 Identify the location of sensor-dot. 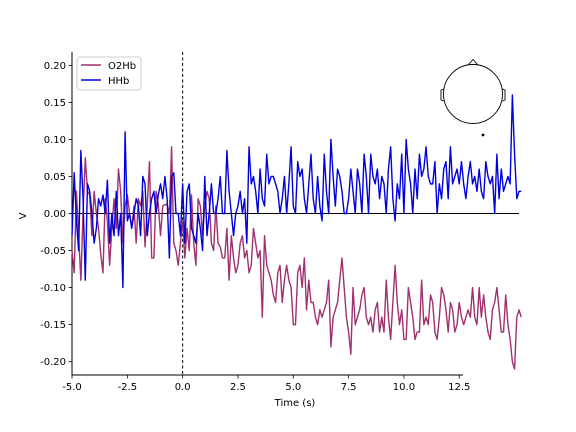
(483, 135).